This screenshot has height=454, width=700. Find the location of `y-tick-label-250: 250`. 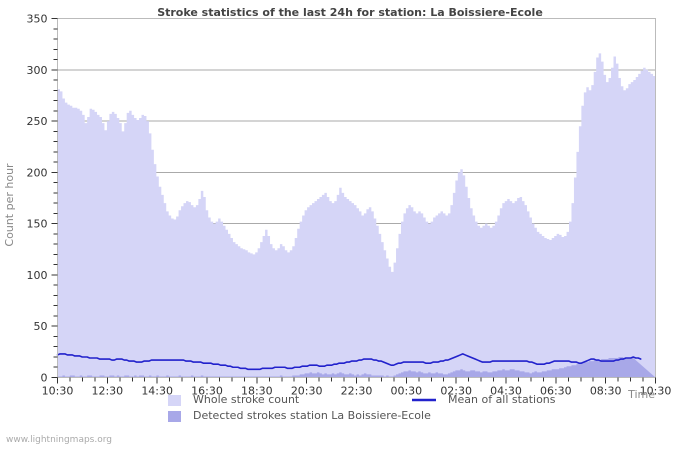

y-tick-label-250: 250 is located at coordinates (37, 121).